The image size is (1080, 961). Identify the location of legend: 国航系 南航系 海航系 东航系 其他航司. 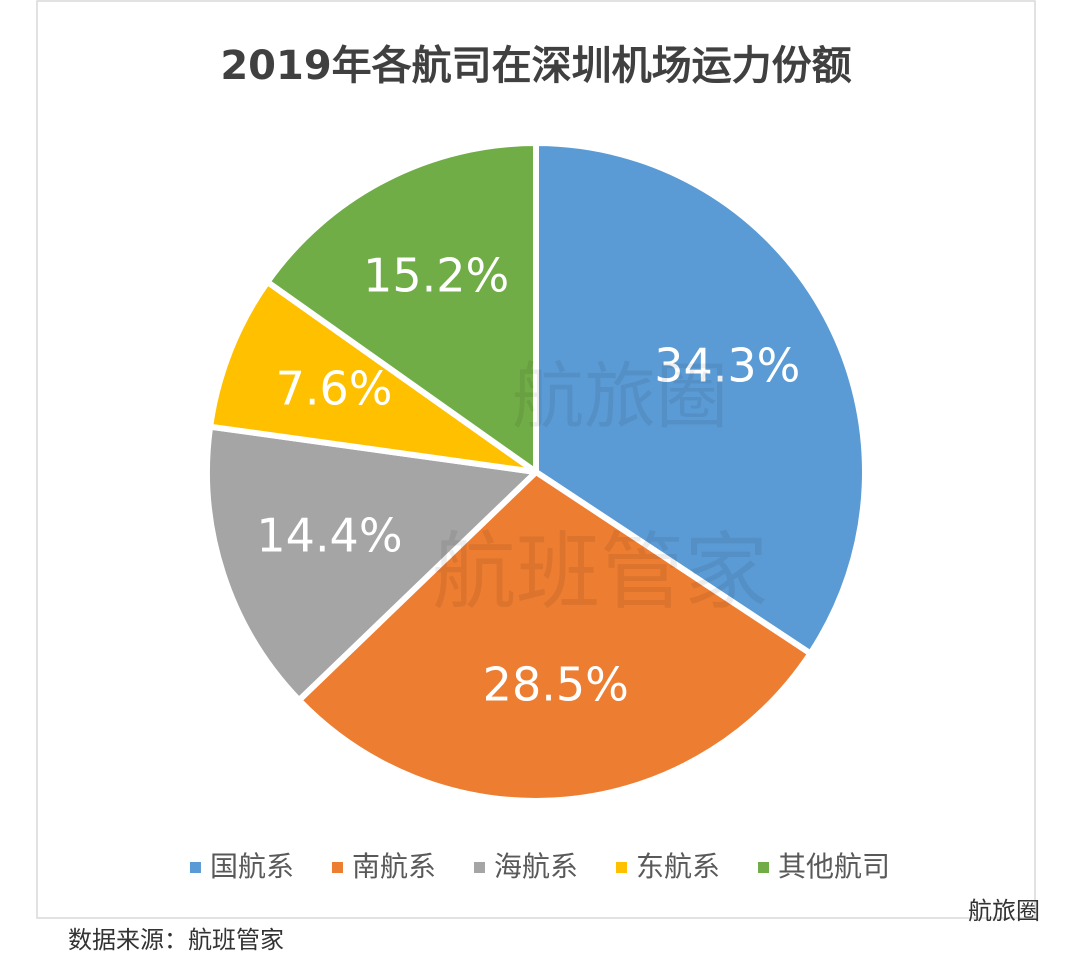
(539, 866).